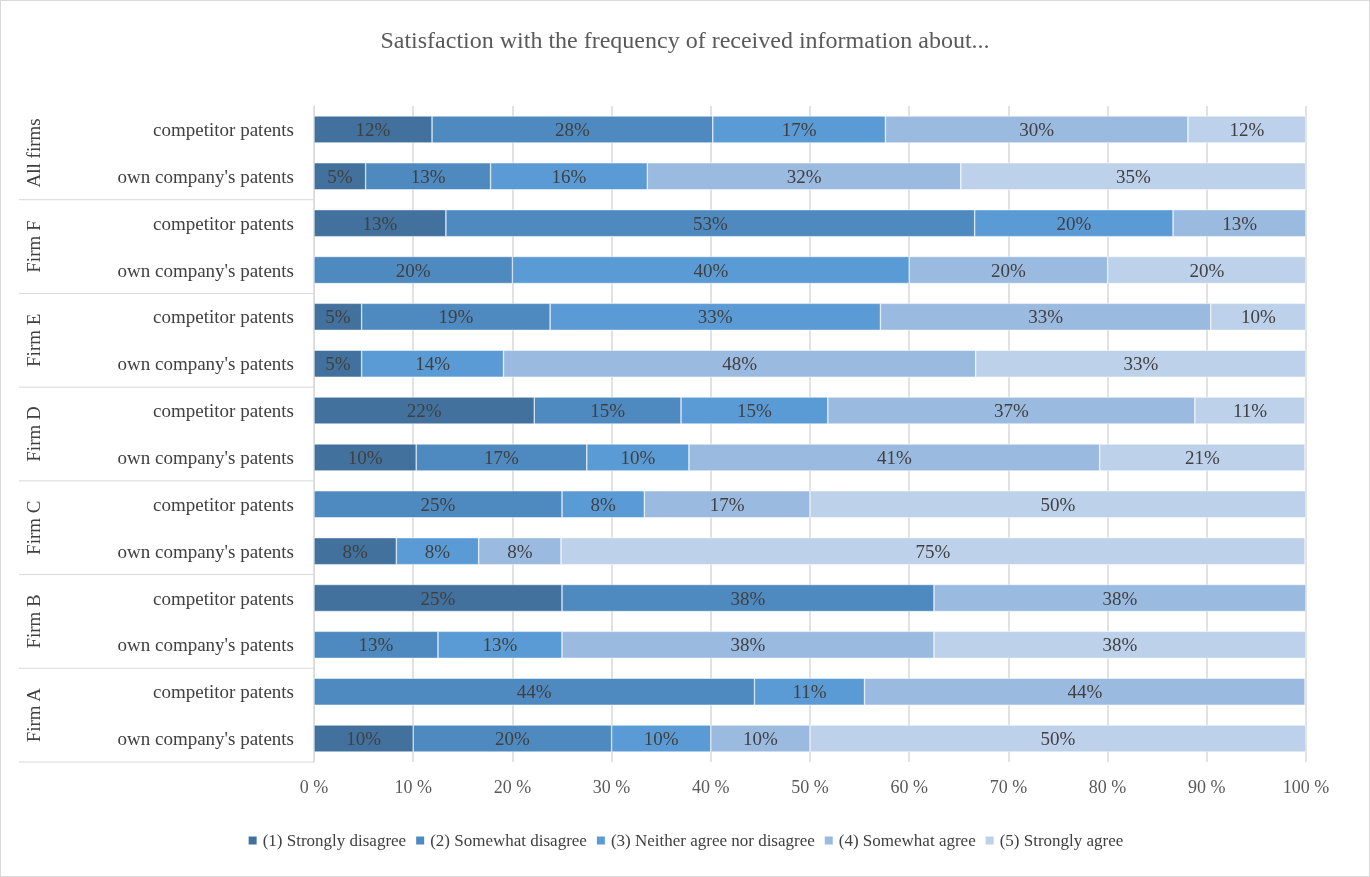 The height and width of the screenshot is (877, 1370). What do you see at coordinates (712, 840) in the screenshot?
I see `legend-label: (3) Neither agree nor disagree` at bounding box center [712, 840].